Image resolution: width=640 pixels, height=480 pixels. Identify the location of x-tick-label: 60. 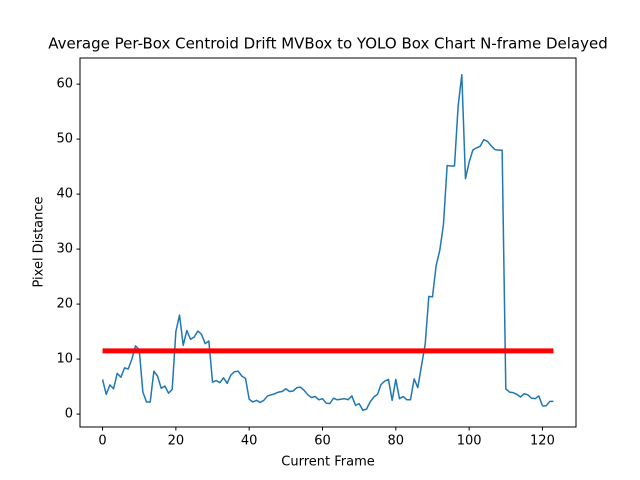
(322, 441).